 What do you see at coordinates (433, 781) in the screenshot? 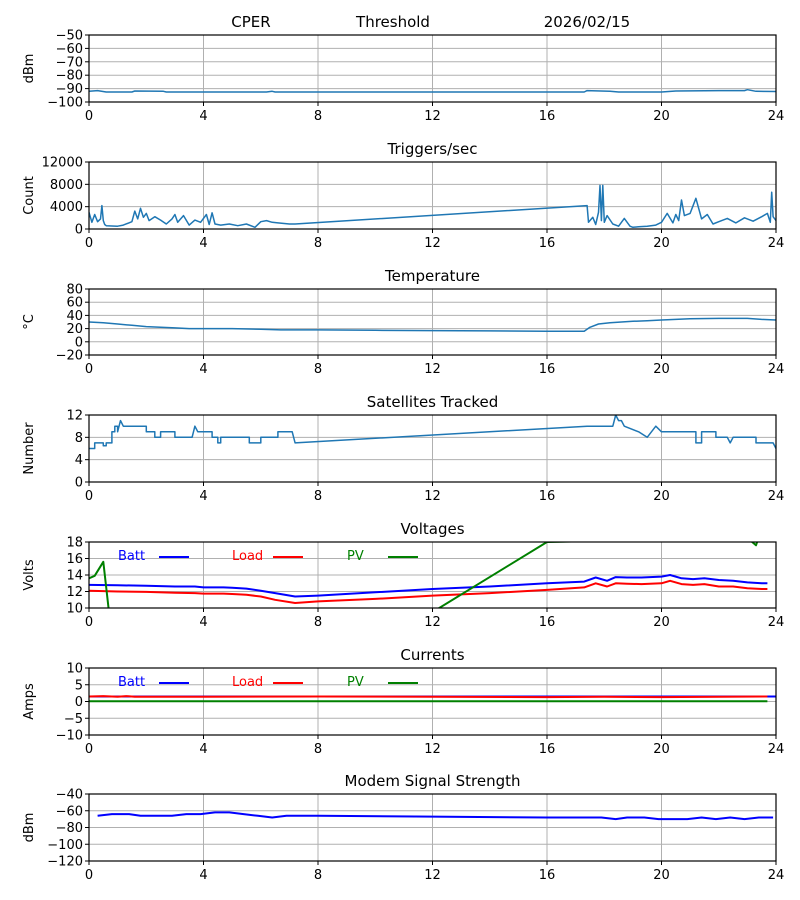
I see `chart-title: Modem Signal Strength` at bounding box center [433, 781].